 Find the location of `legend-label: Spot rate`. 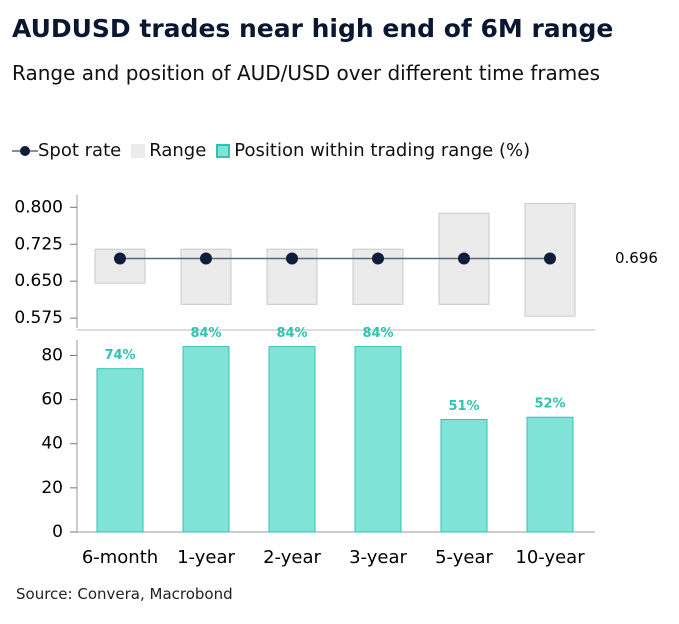

legend-label: Spot rate is located at coordinates (80, 150).